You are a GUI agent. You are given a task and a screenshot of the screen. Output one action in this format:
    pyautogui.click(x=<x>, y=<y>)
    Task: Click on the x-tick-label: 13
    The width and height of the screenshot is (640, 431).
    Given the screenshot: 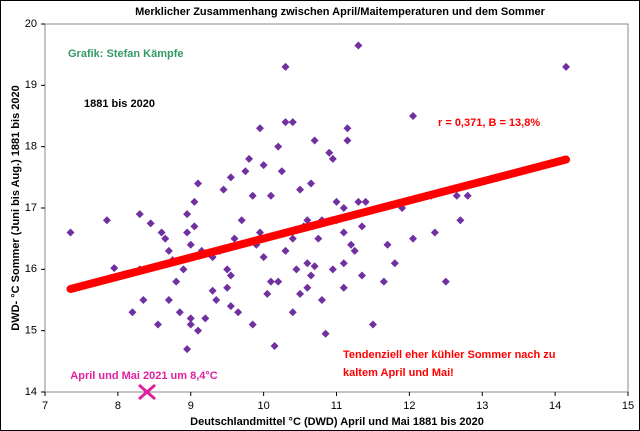 What is the action you would take?
    pyautogui.click(x=482, y=406)
    